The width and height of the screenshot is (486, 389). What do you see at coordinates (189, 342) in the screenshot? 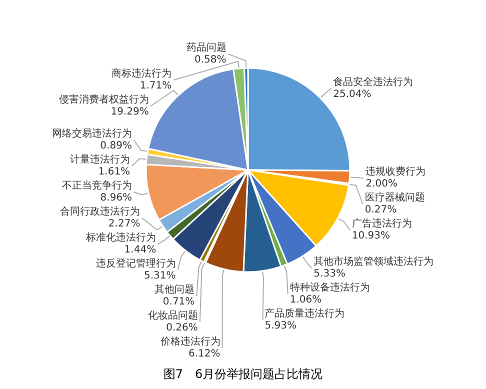
I see `slice-label: 价格违法行为` at bounding box center [189, 342].